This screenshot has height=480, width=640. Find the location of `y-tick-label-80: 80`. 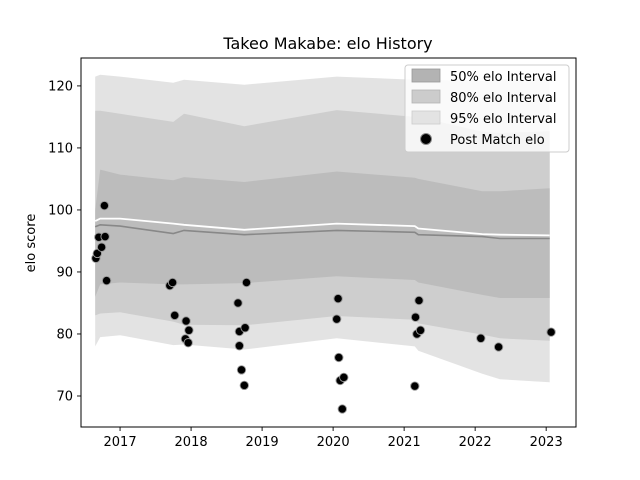

y-tick-label-80: 80 is located at coordinates (64, 334).